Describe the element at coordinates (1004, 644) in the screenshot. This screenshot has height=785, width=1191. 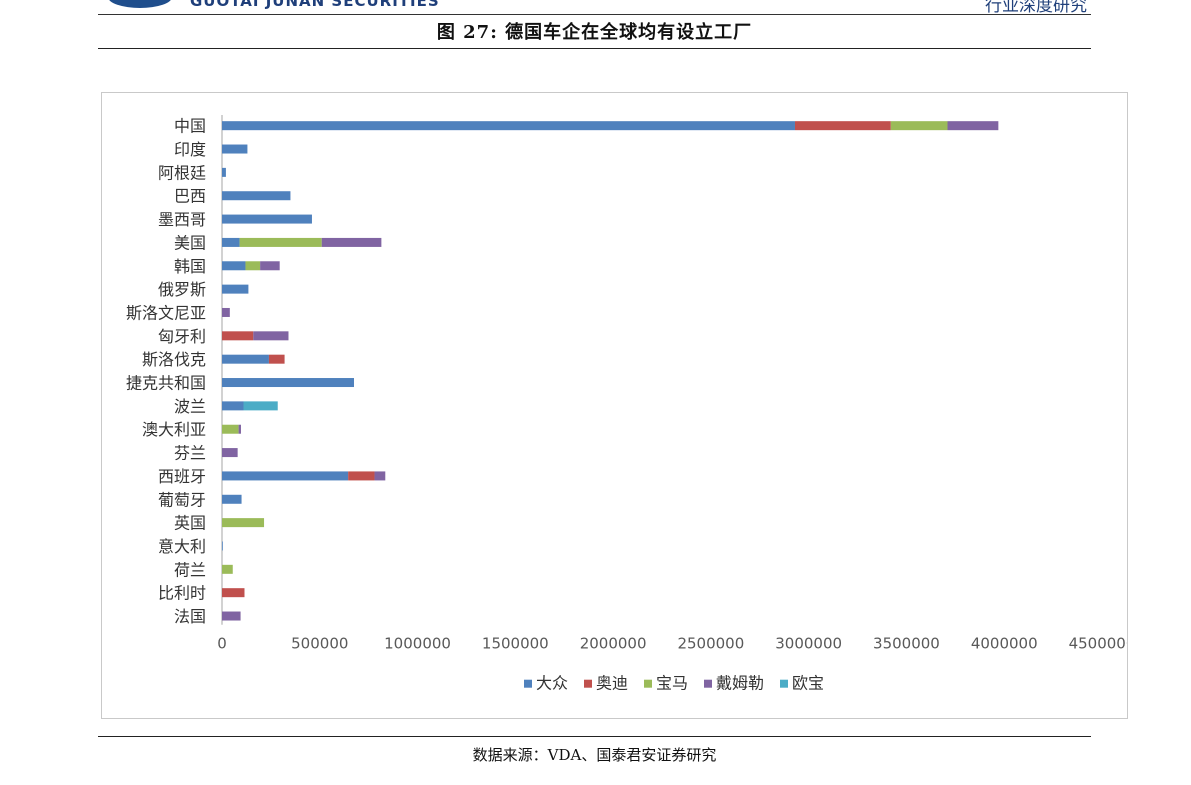
I see `x-tick-label: 4000000` at that location.